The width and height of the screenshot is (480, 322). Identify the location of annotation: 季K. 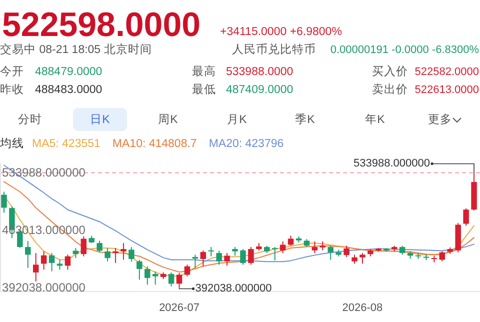
(305, 120).